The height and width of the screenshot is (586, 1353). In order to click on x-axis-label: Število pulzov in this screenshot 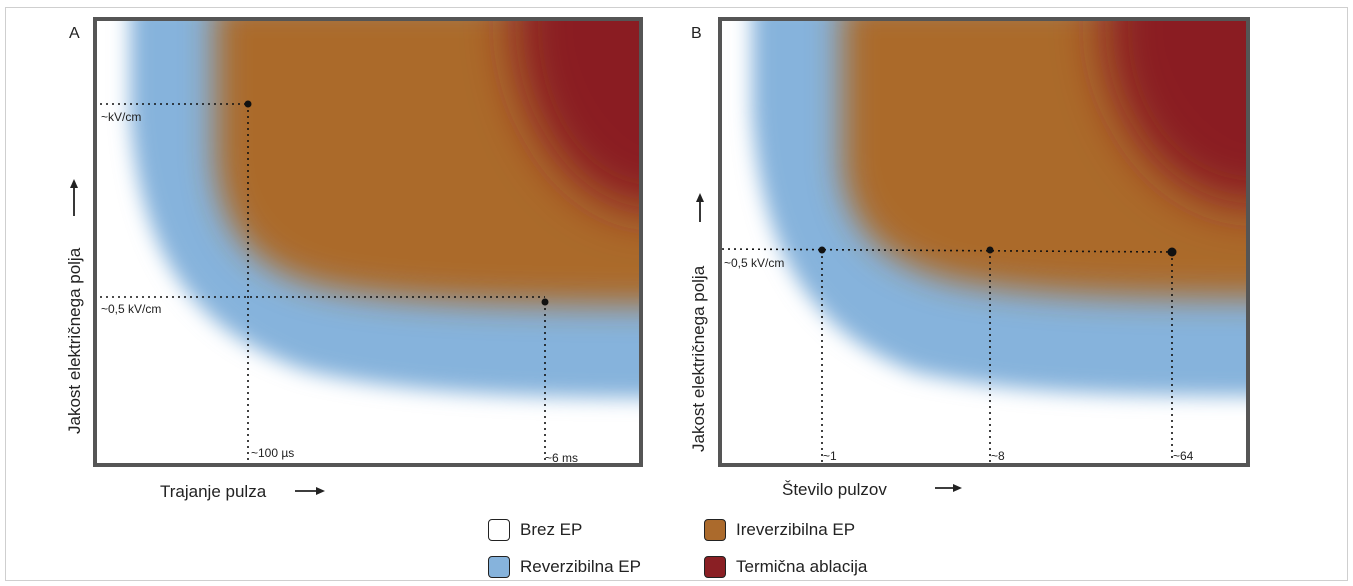, I will do `click(834, 489)`.